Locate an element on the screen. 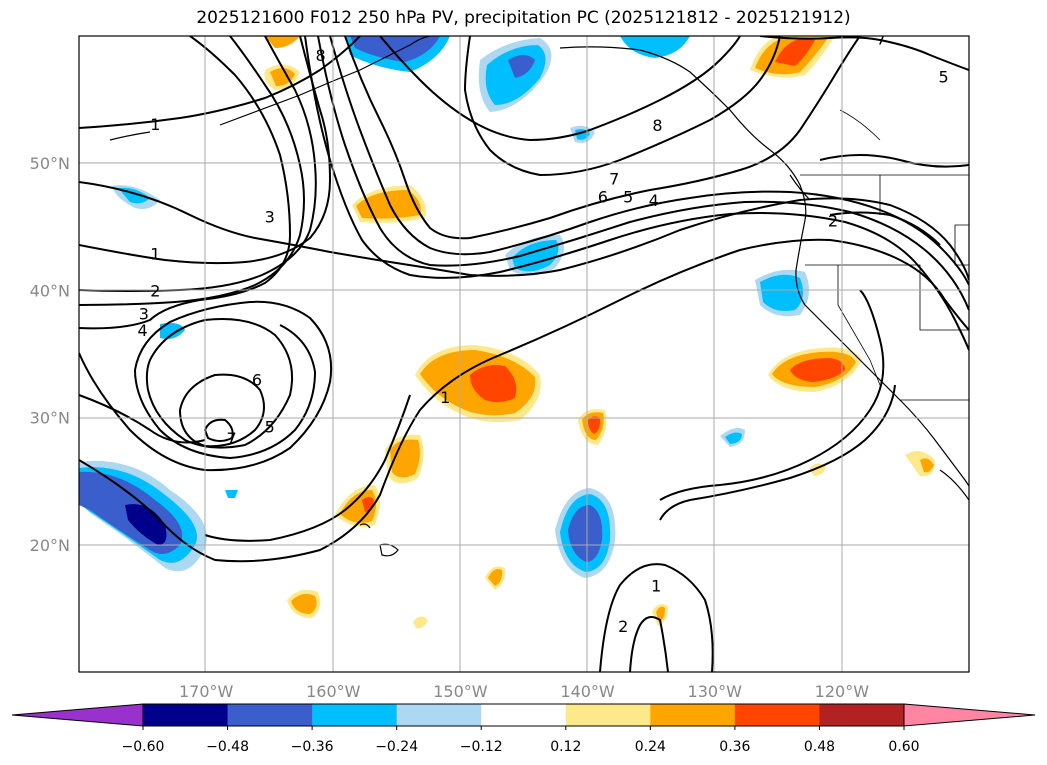 This screenshot has height=765, width=1047. lon-label: 150°W is located at coordinates (460, 691).